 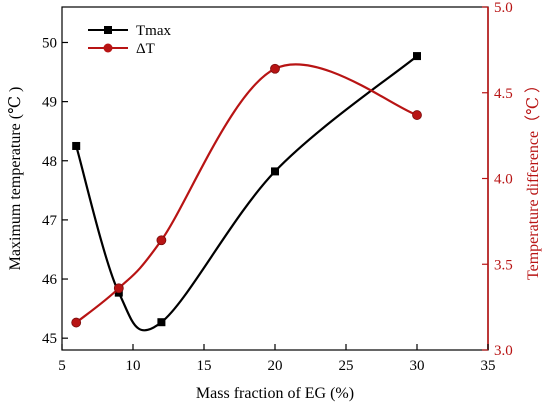 What do you see at coordinates (49, 103) in the screenshot?
I see `left-y-tick-label: 49` at bounding box center [49, 103].